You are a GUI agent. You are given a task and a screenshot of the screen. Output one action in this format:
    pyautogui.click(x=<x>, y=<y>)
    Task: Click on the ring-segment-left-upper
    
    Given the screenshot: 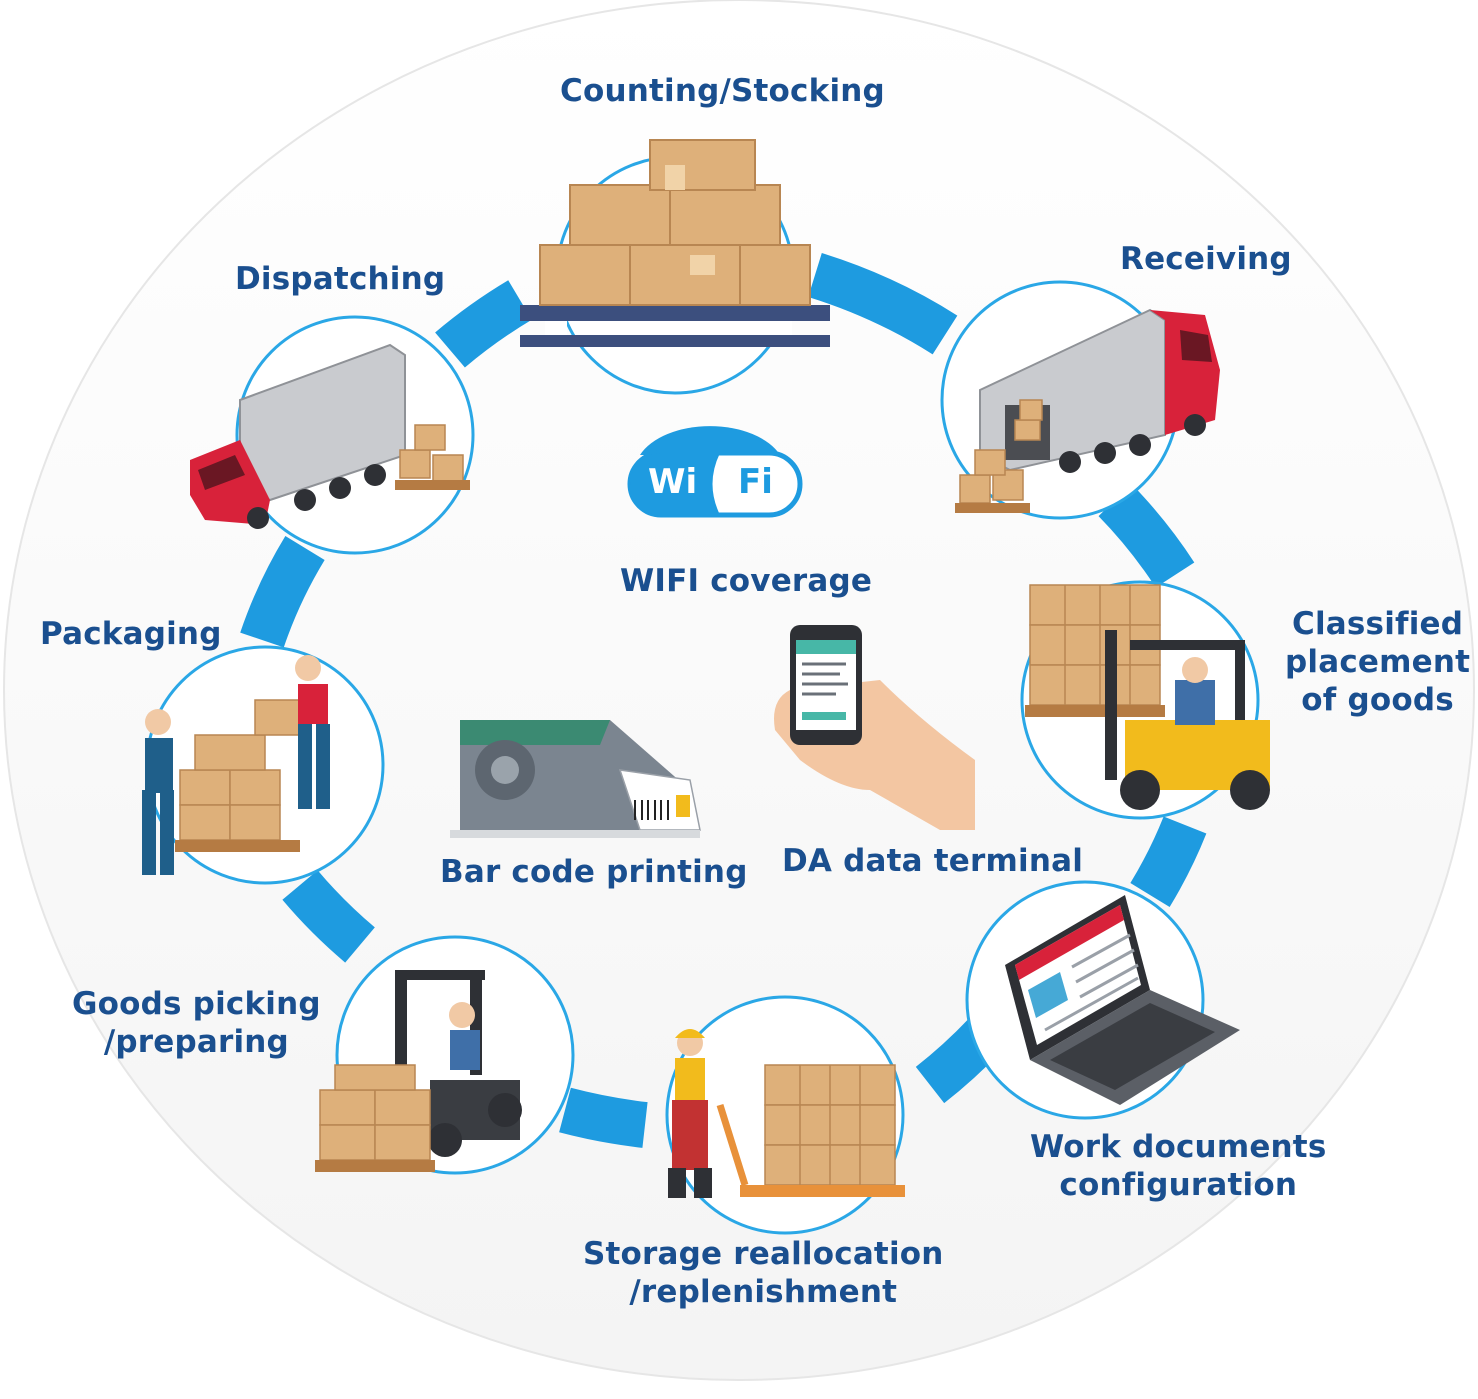 What is the action you would take?
    pyautogui.click(x=282, y=592)
    